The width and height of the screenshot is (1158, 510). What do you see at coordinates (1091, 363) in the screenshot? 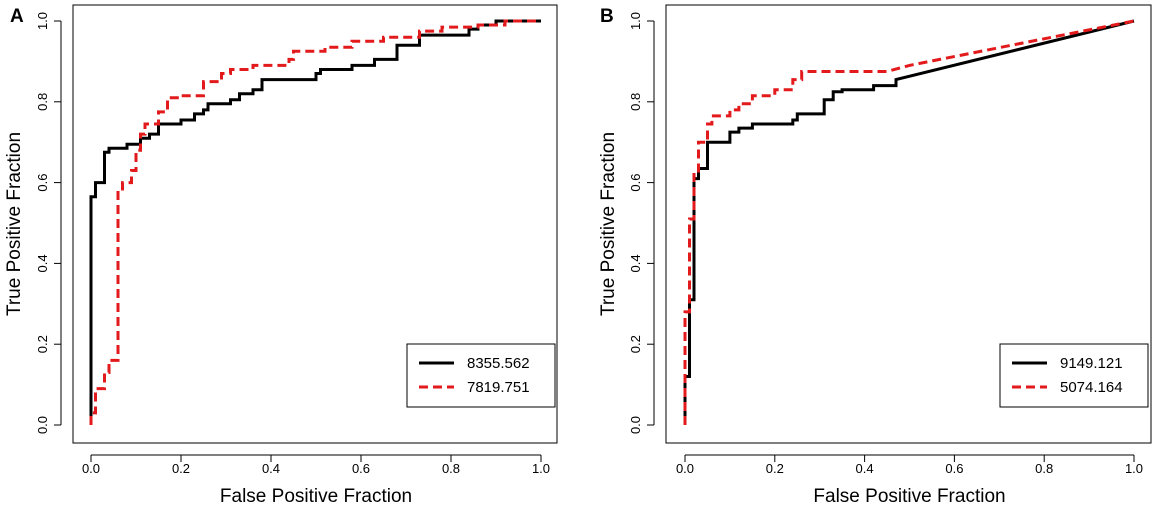
I see `legend-label-1: 9149.121` at bounding box center [1091, 363].